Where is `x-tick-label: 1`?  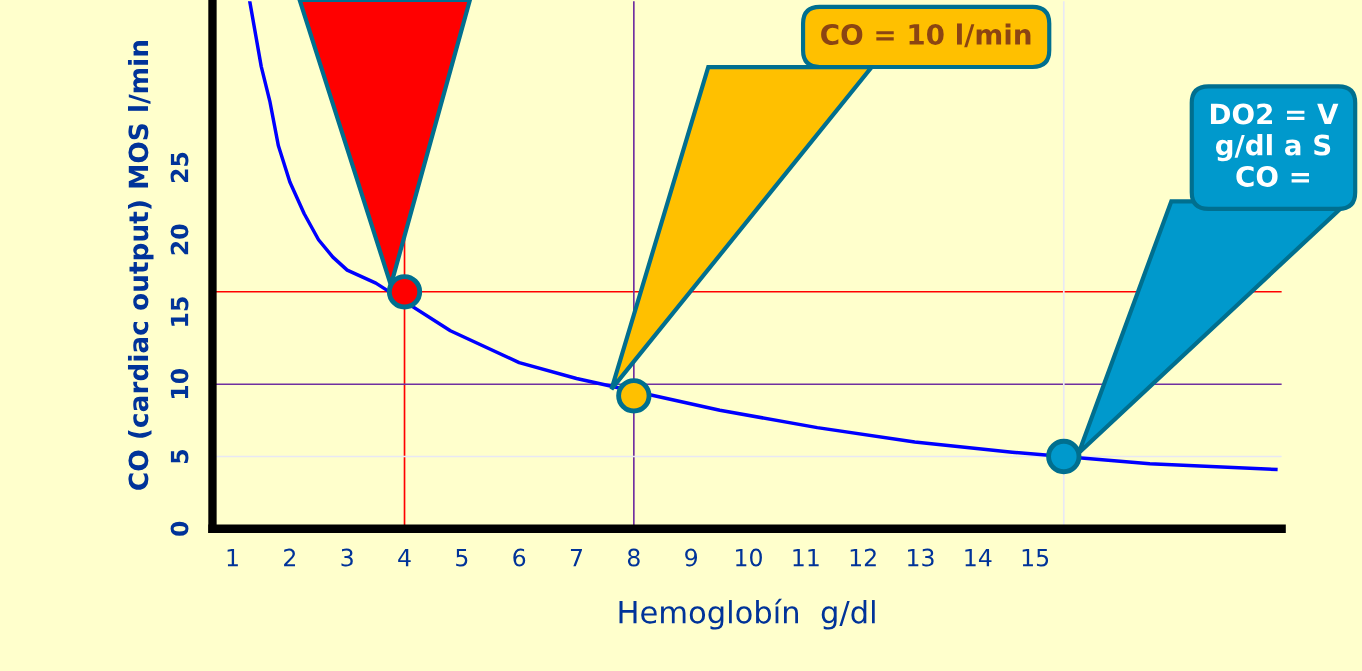
x-tick-label: 1 is located at coordinates (232, 557).